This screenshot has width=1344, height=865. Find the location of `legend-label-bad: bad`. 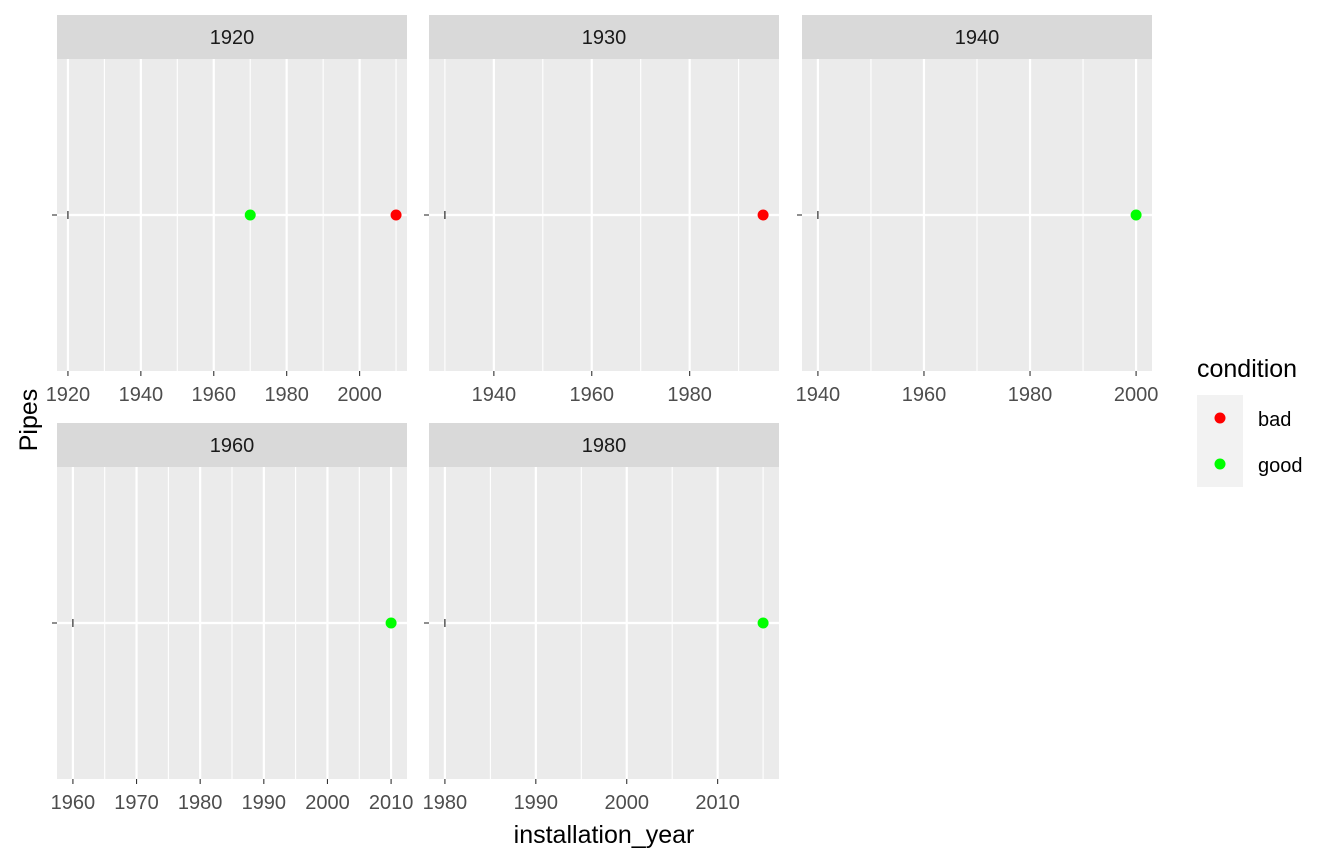

legend-label-bad: bad is located at coordinates (1274, 420).